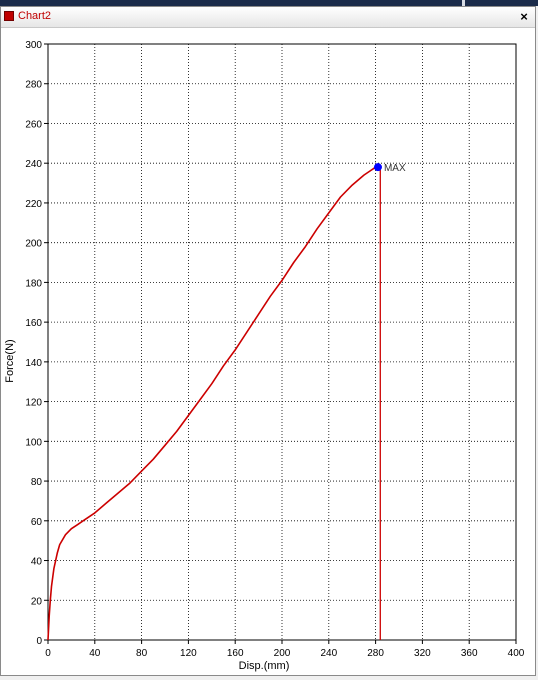 The height and width of the screenshot is (680, 538). Describe the element at coordinates (264, 666) in the screenshot. I see `x-axis-label: Disp.(mm)` at that location.